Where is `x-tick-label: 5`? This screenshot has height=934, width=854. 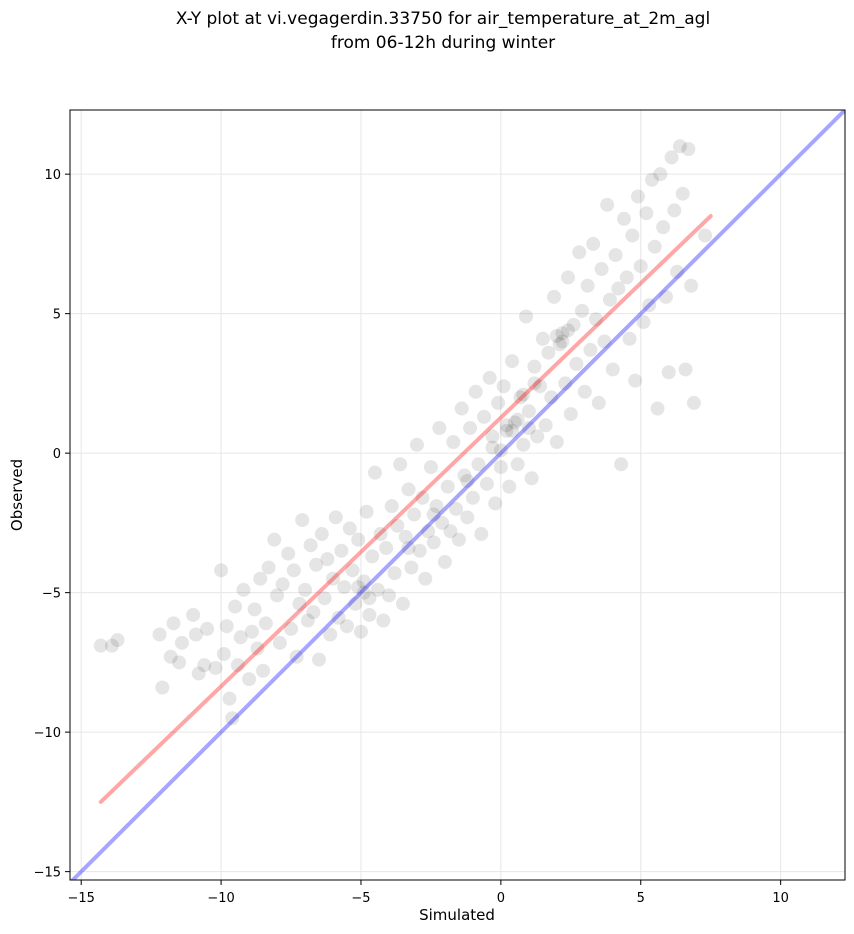
x-tick-label: 5 is located at coordinates (641, 898).